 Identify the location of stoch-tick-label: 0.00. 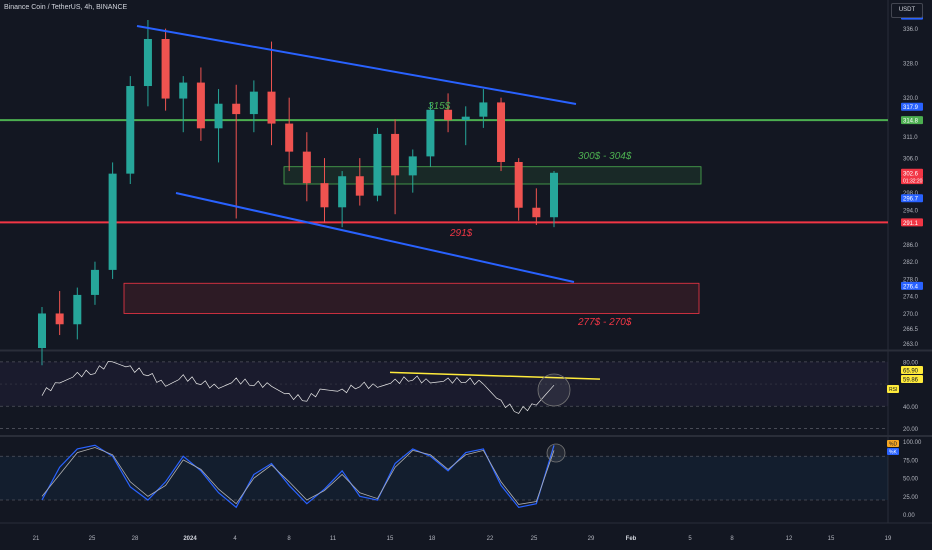
(909, 516).